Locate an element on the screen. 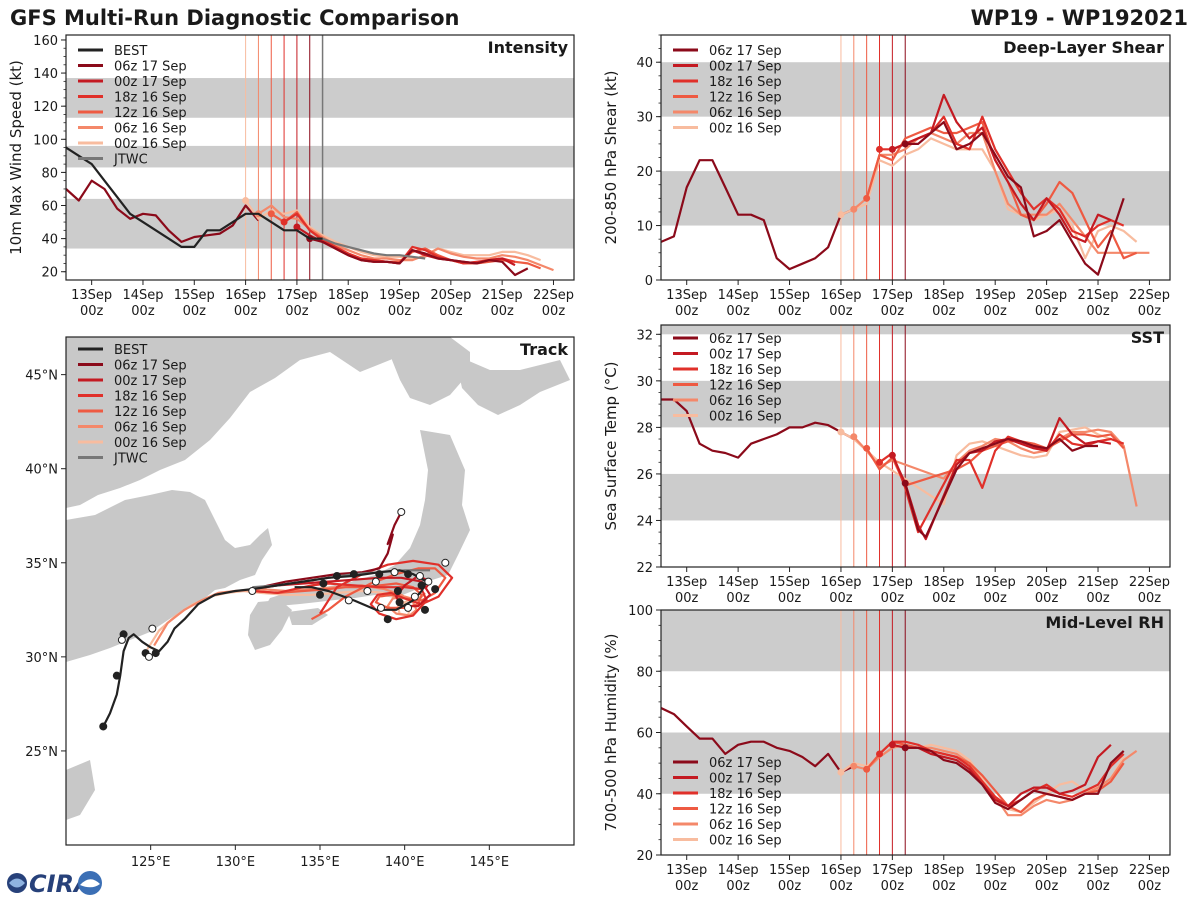 The image size is (1200, 900). forecast-track-line is located at coordinates (331, 550).